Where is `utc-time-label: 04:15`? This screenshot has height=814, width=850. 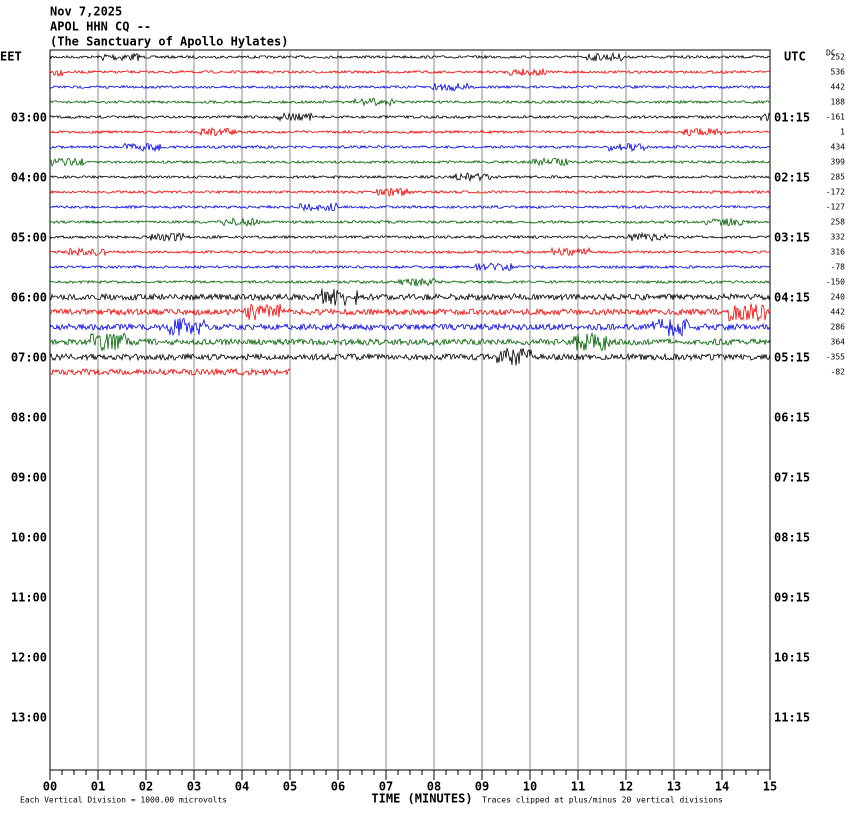
utc-time-label: 04:15 is located at coordinates (792, 298).